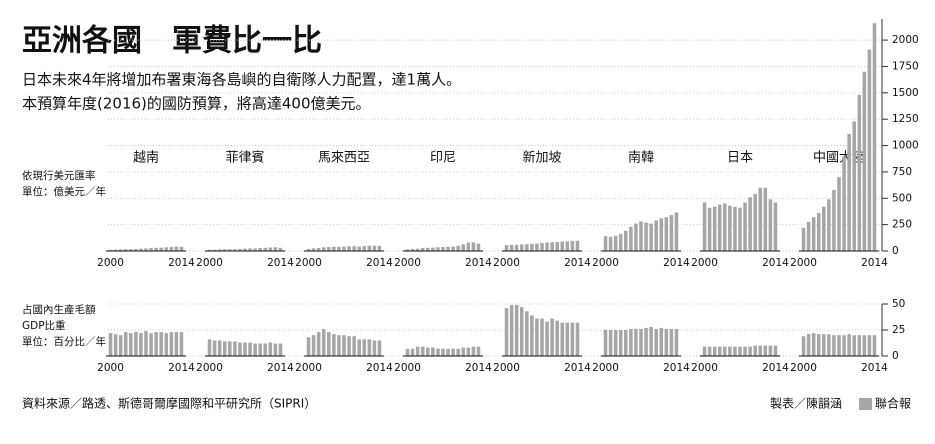 The image size is (935, 444). Describe the element at coordinates (902, 225) in the screenshot. I see `y-tick-label: 250` at that location.